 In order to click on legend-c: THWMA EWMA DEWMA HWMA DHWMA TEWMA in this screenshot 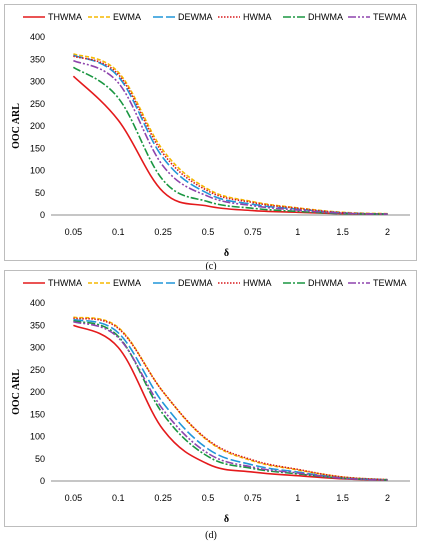, I will do `click(215, 17)`.